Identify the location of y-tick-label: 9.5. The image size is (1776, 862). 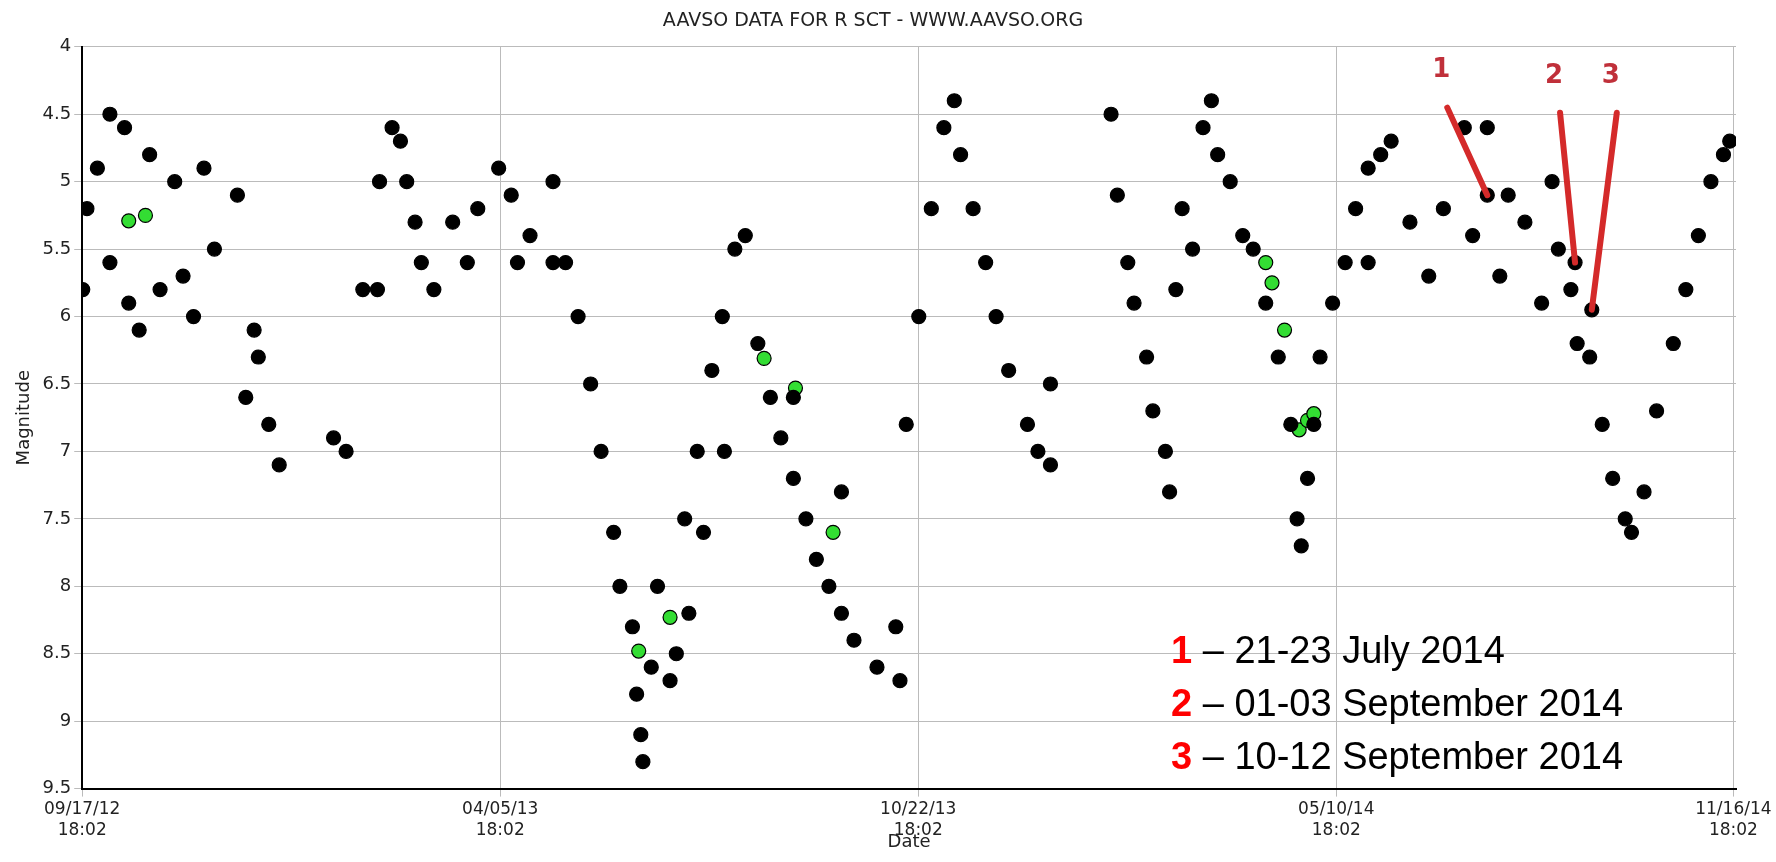
(57, 787).